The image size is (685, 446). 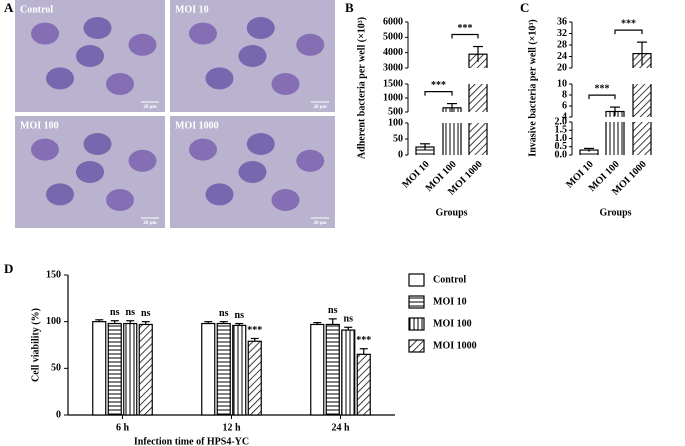 I want to click on legend-label: Control, so click(x=449, y=279).